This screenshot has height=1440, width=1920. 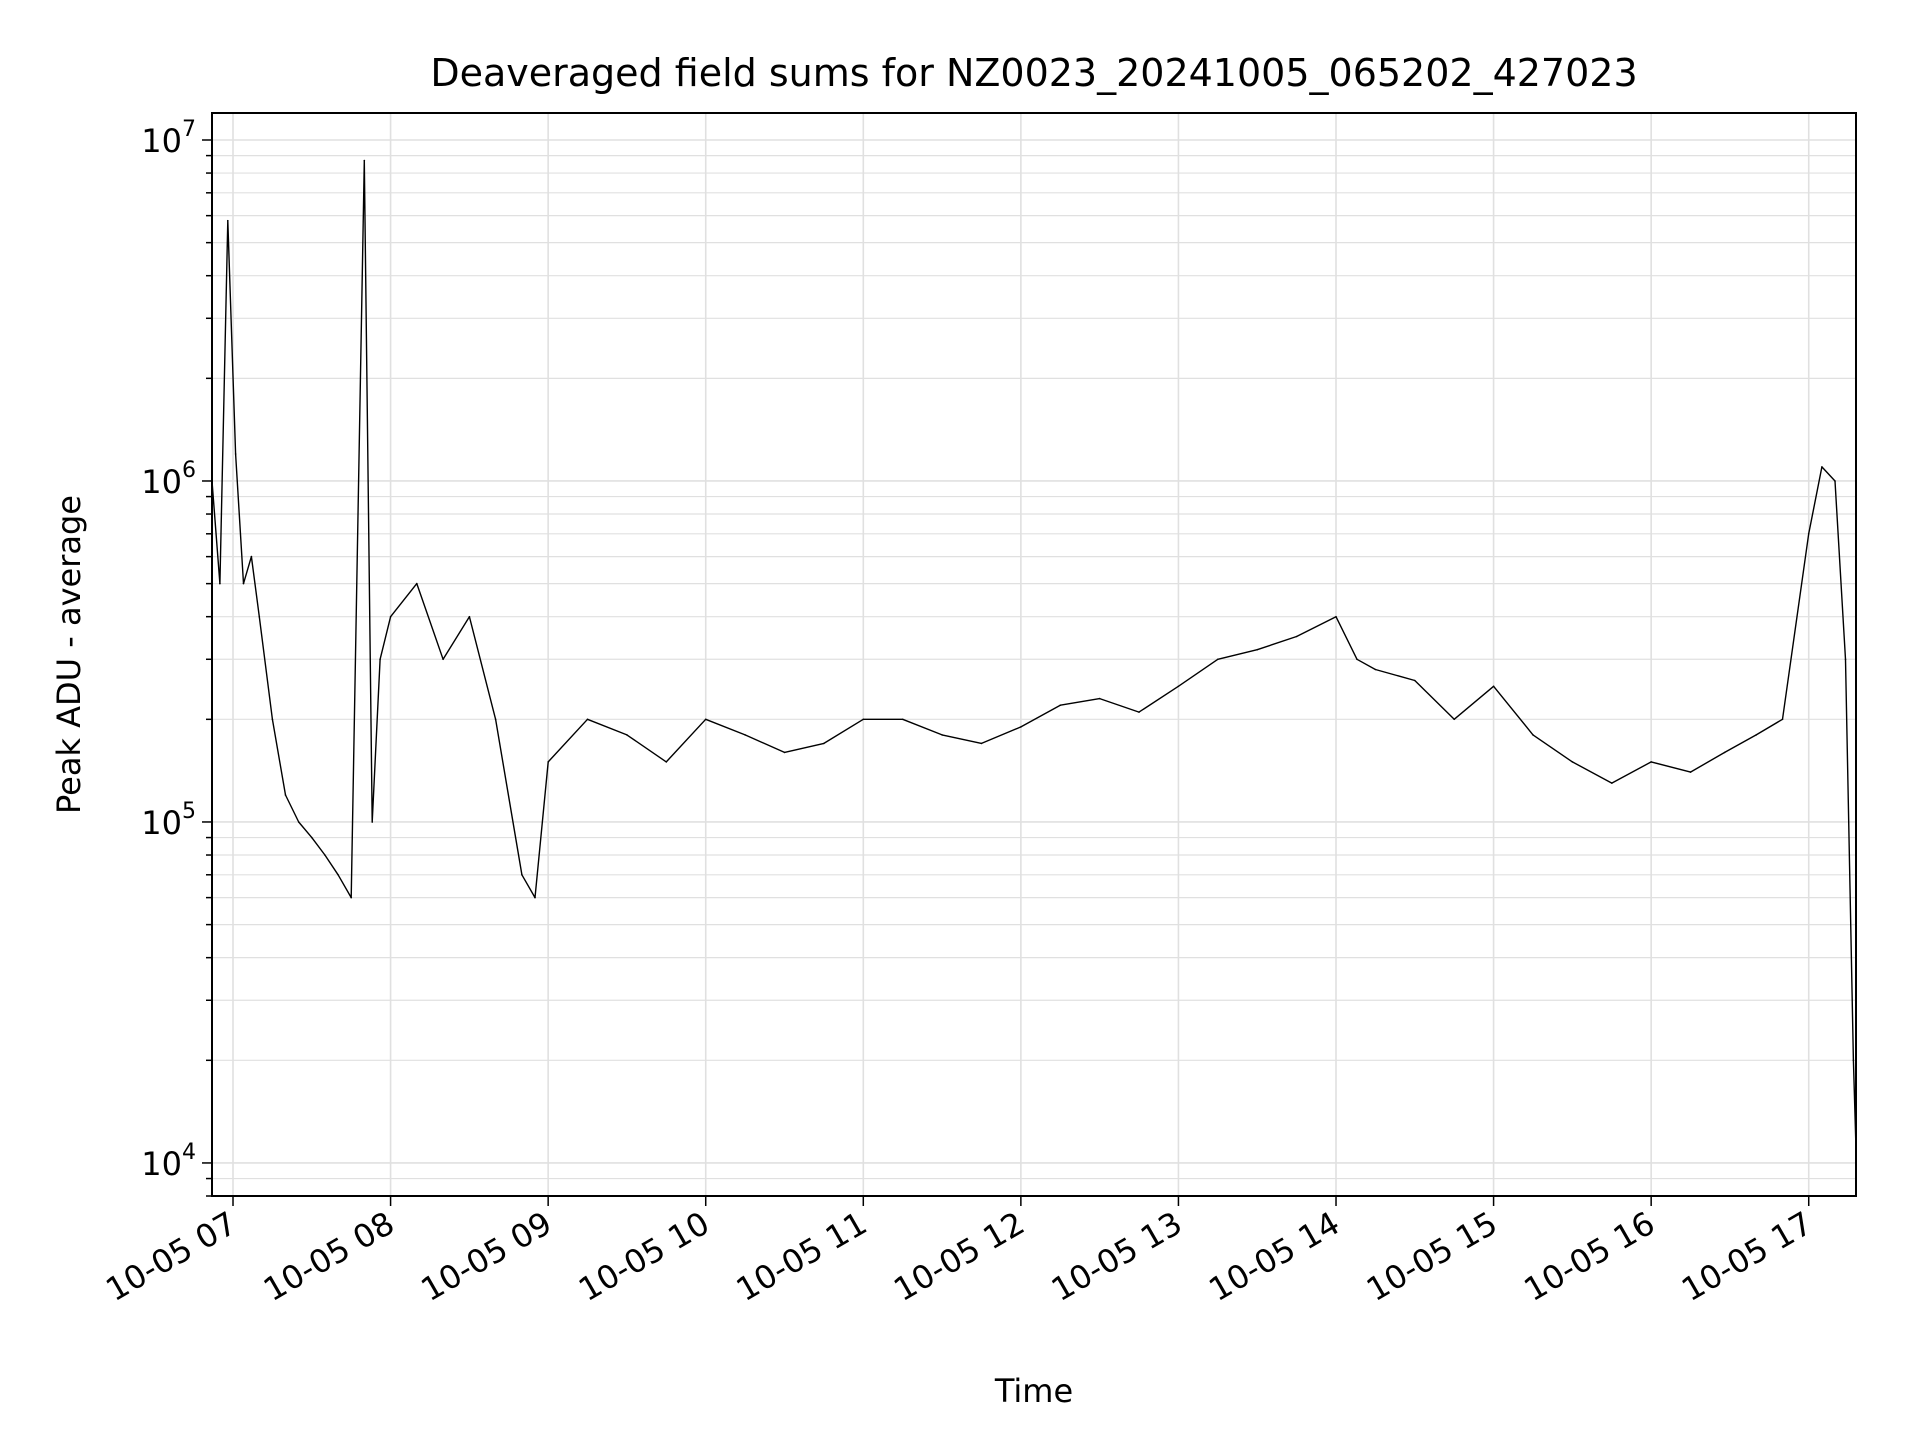 What do you see at coordinates (189, 470) in the screenshot?
I see `y-tick-label-exponent: 6` at bounding box center [189, 470].